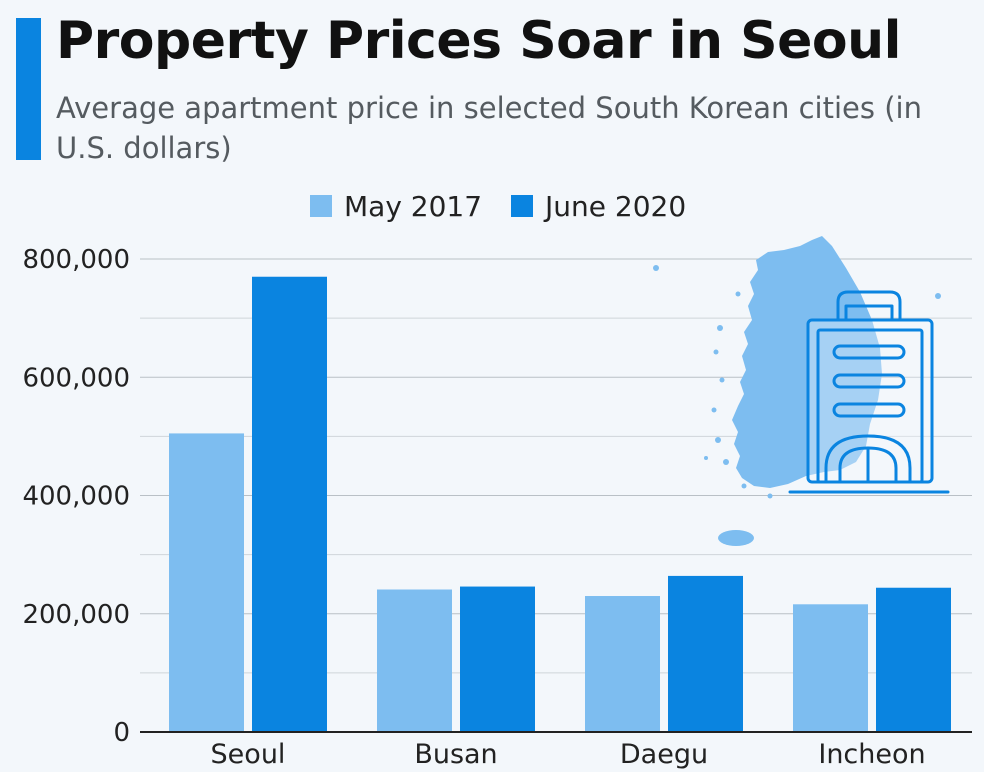 The width and height of the screenshot is (984, 772). What do you see at coordinates (289, 504) in the screenshot?
I see `bar-seoul-june-2020` at bounding box center [289, 504].